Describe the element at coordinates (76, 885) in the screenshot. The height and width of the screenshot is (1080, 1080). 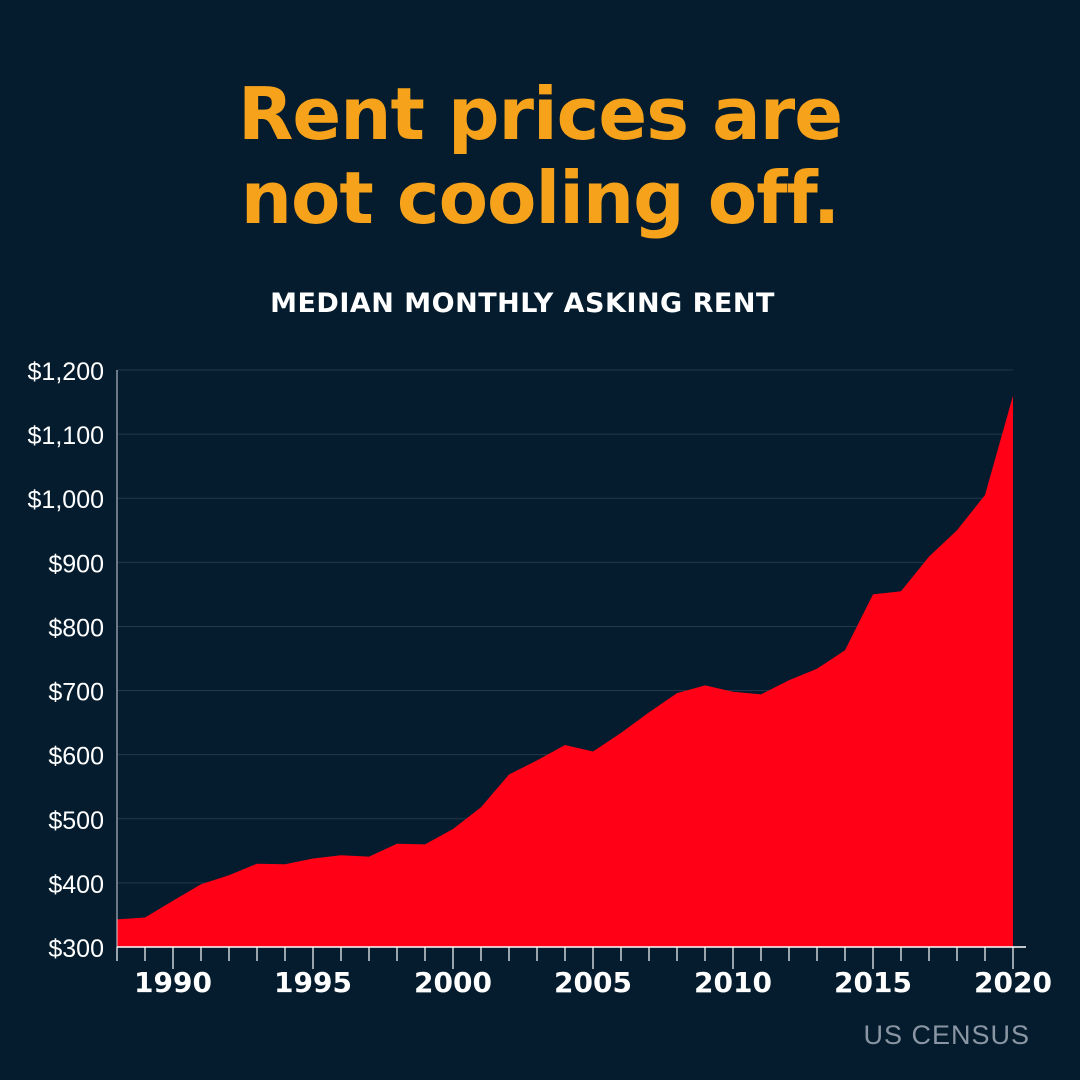
I see `y-tick-label: $400` at that location.